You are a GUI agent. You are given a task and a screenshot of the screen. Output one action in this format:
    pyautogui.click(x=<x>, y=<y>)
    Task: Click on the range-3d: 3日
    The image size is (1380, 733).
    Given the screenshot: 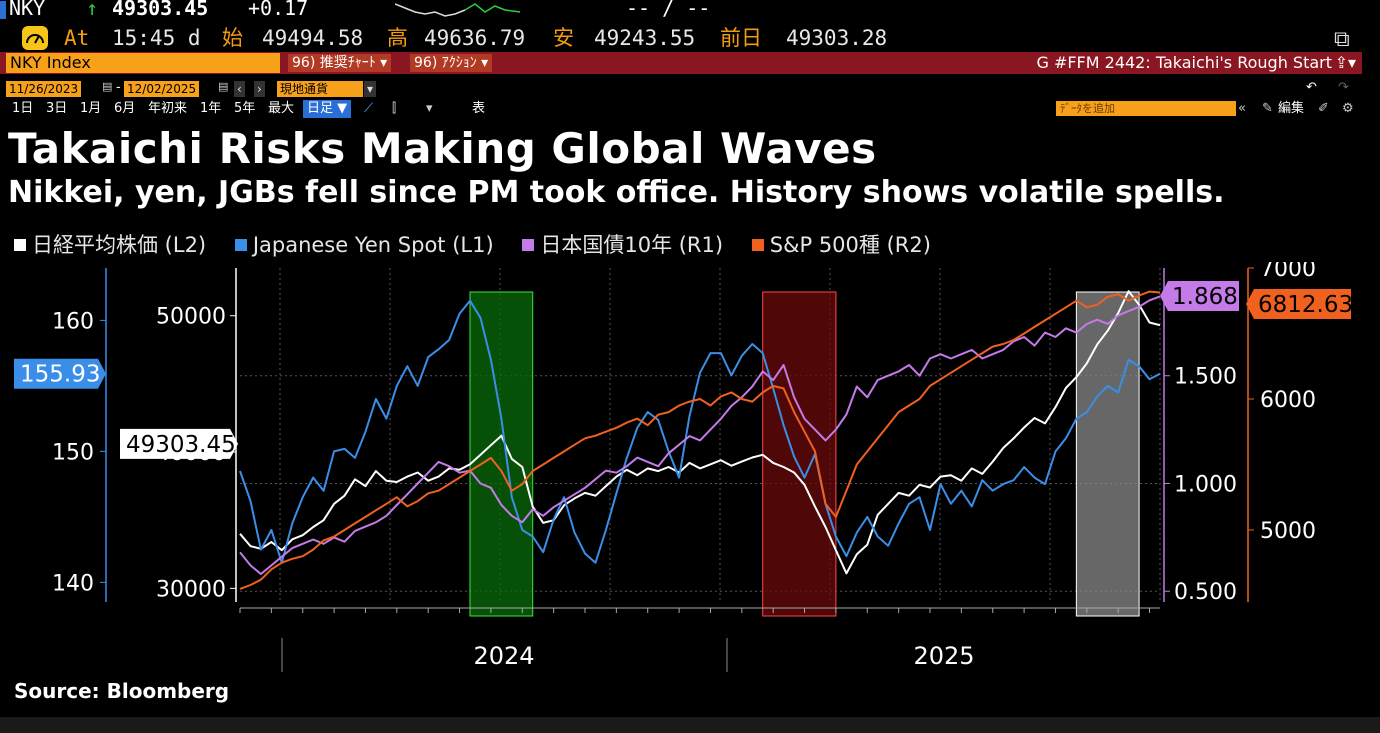 What is the action you would take?
    pyautogui.click(x=57, y=108)
    